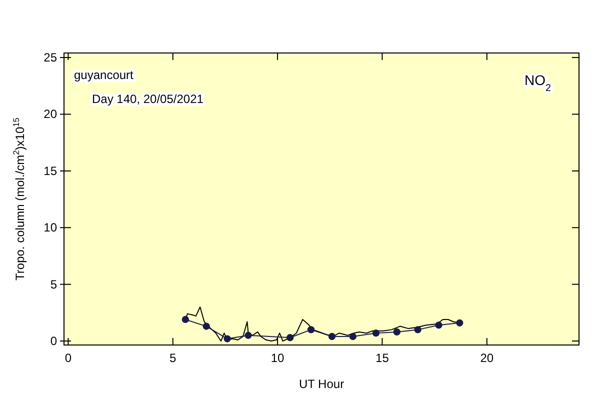  What do you see at coordinates (277, 358) in the screenshot?
I see `x-tick-label: 10` at bounding box center [277, 358].